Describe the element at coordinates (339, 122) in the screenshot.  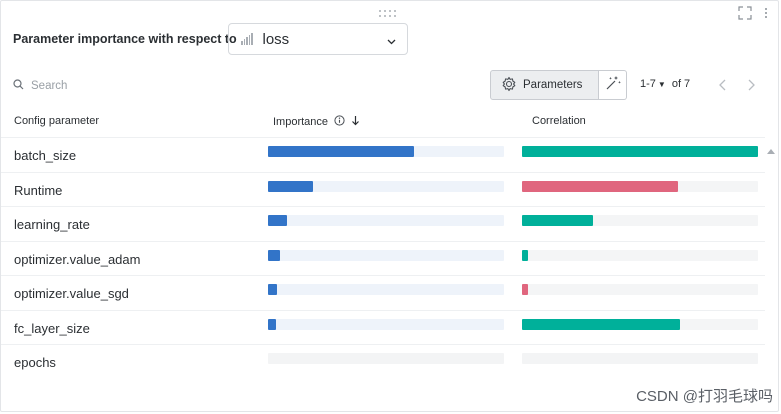
I see `info-icon` at that location.